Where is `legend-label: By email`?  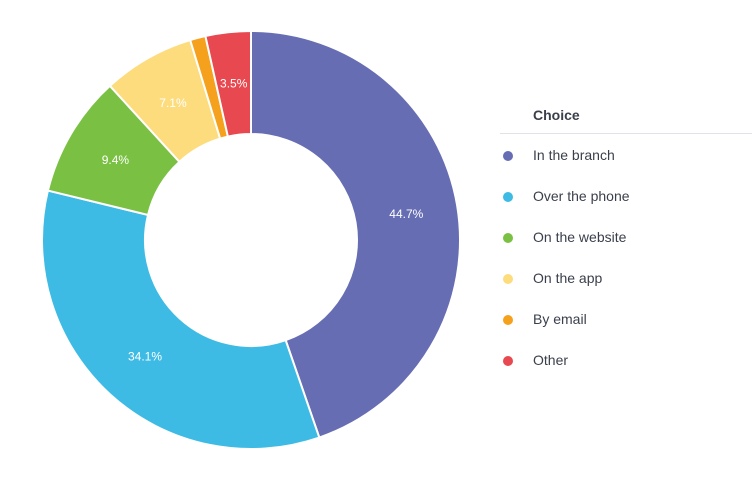 legend-label: By email is located at coordinates (560, 319).